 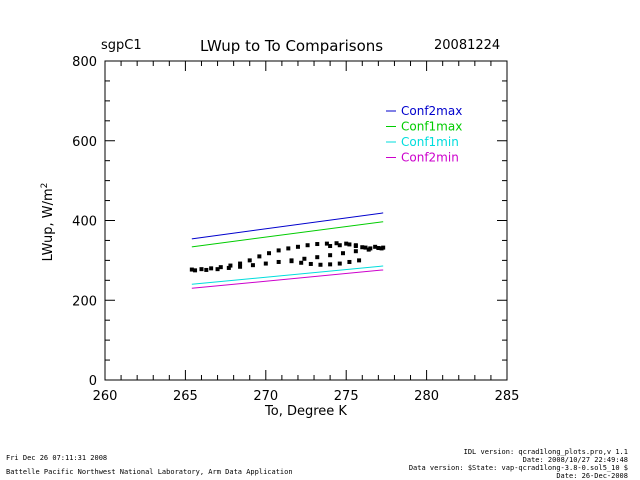 I want to click on idl-version: IDL version: qcrad1long_plots.pro,v 1.1, so click(x=545, y=452).